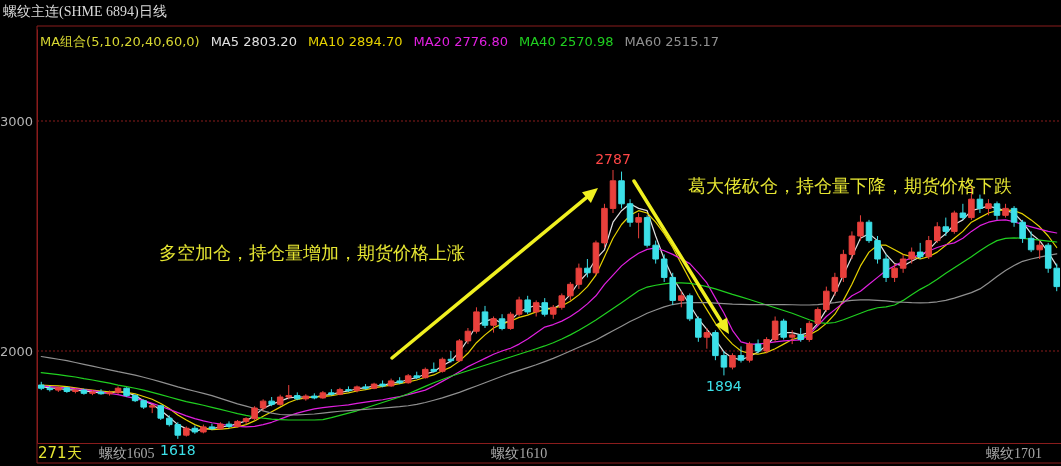 The width and height of the screenshot is (1061, 466). What do you see at coordinates (85, 12) in the screenshot?
I see `chart-title: 螺纹主连(SHME 6894)日线` at bounding box center [85, 12].